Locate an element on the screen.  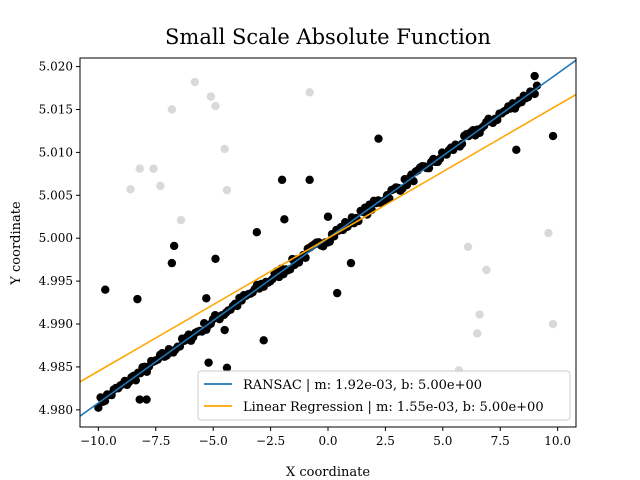
x-tick-label: −7.5 is located at coordinates (155, 441).